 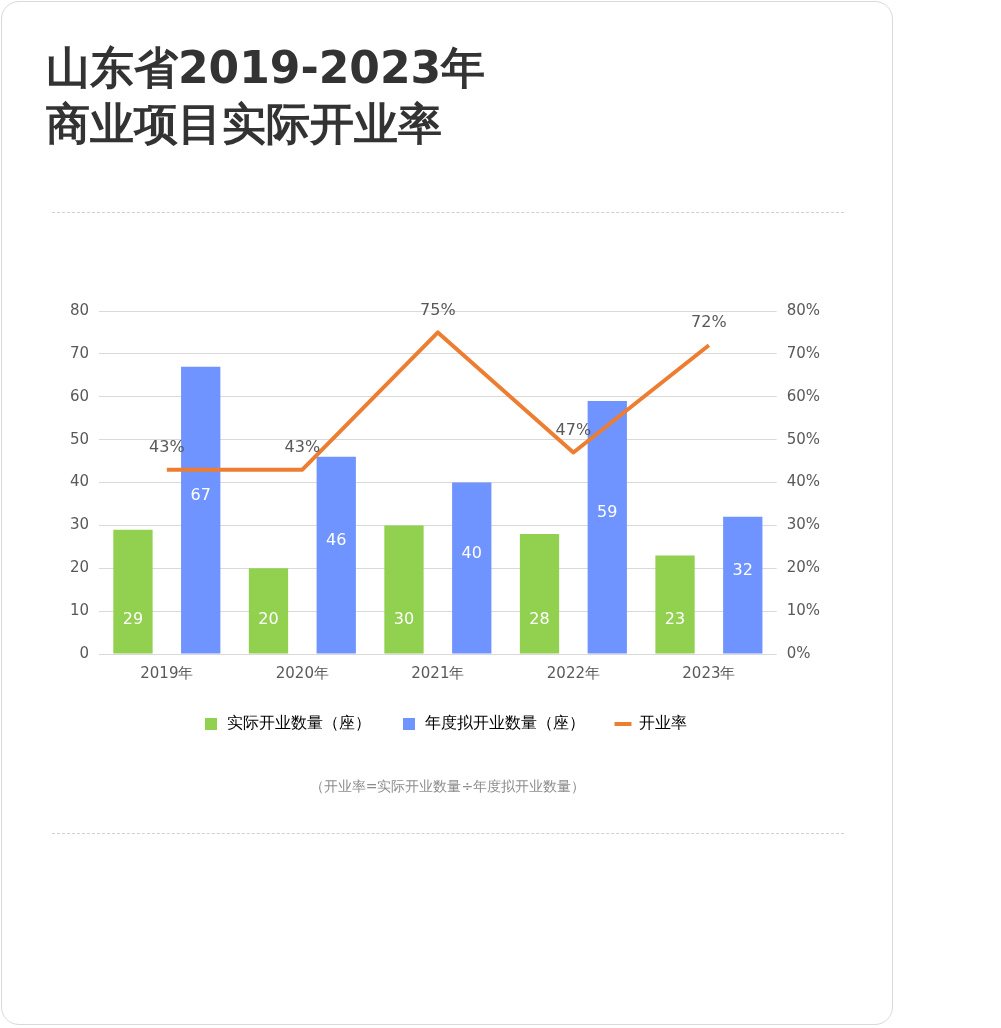 I want to click on x-tick-label: 2021年, so click(x=438, y=672).